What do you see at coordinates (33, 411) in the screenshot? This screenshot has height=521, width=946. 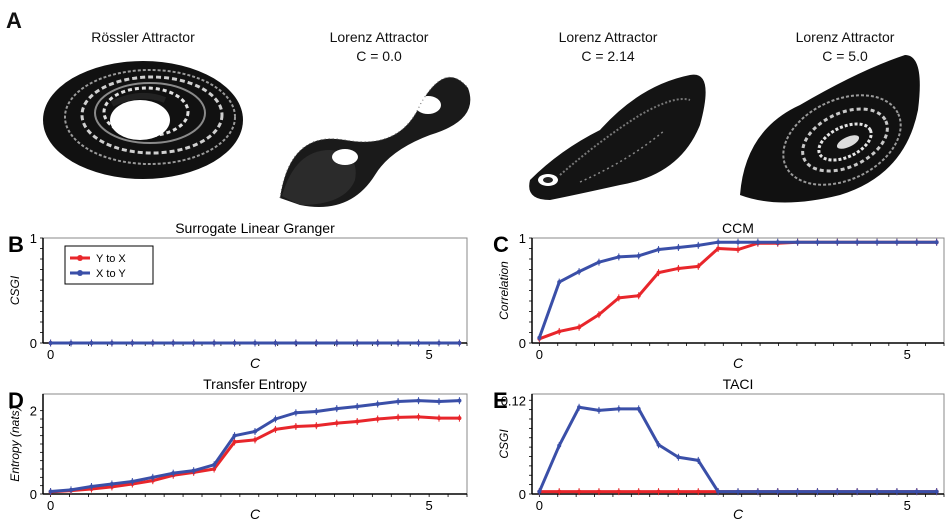 I see `y-tick-label: 2` at bounding box center [33, 411].